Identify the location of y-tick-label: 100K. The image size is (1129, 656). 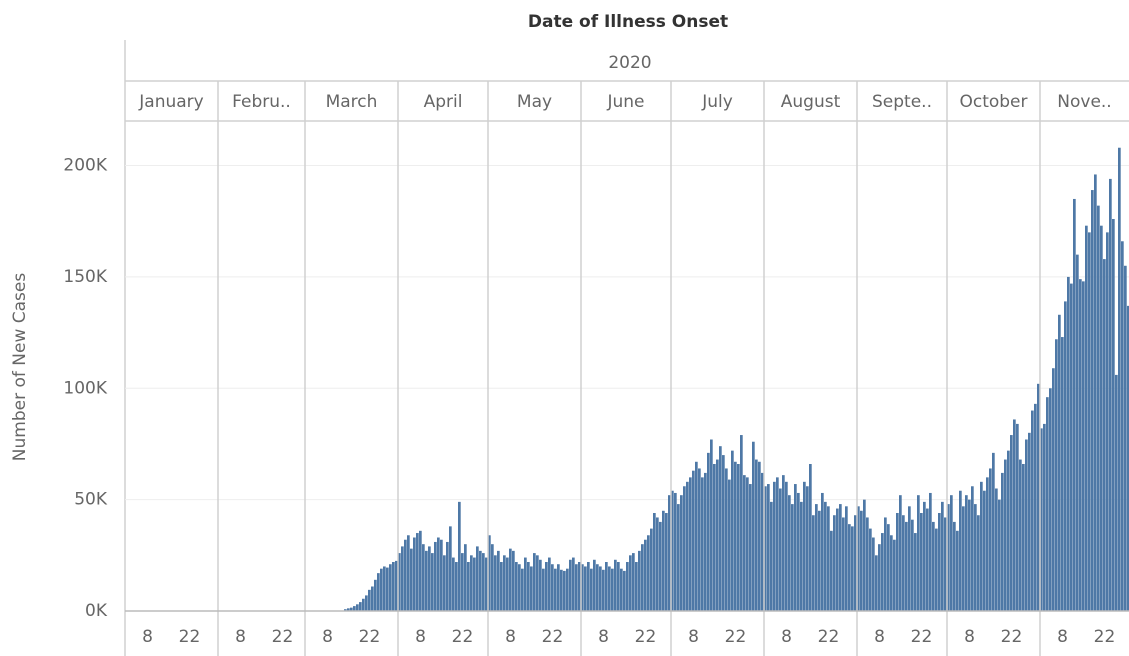
(85, 388).